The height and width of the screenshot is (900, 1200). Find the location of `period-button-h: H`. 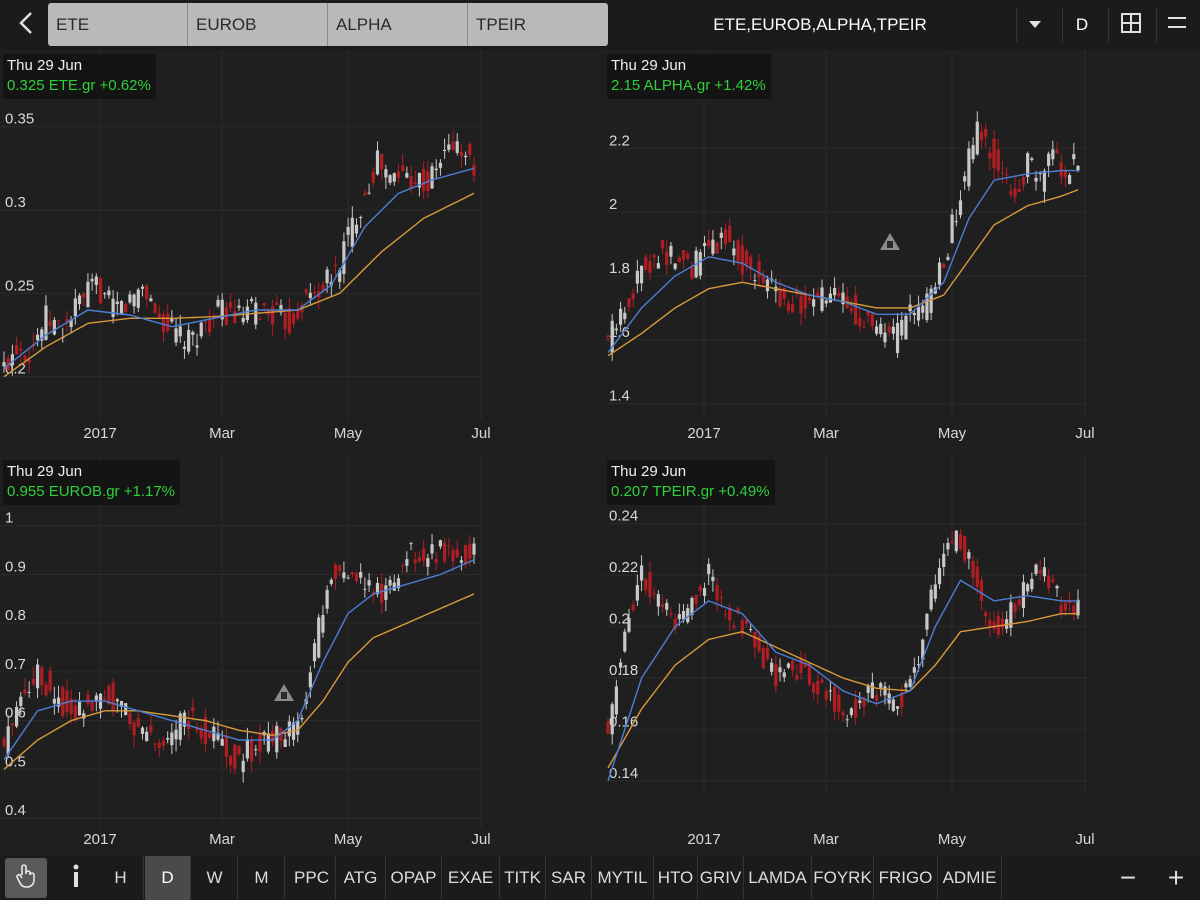

period-button-h: H is located at coordinates (121, 878).